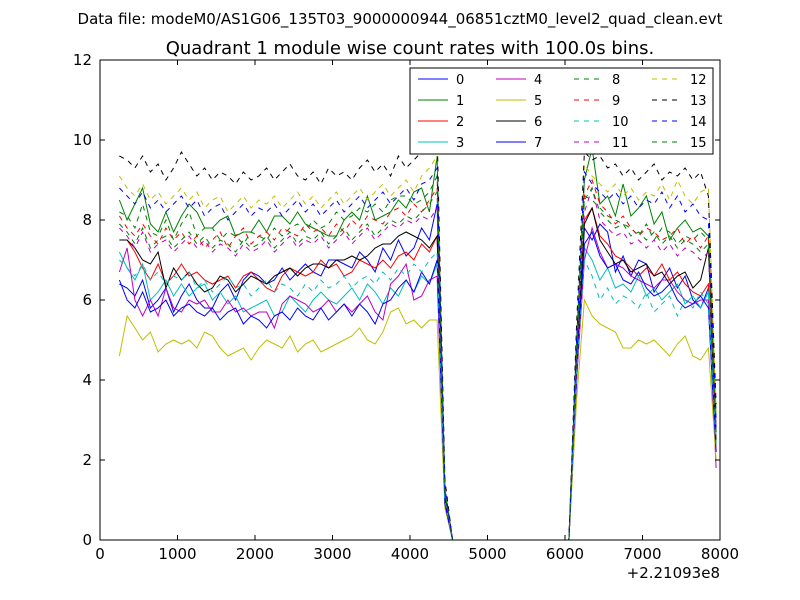 The height and width of the screenshot is (600, 800). Describe the element at coordinates (561, 111) in the screenshot. I see `legend-box` at that location.